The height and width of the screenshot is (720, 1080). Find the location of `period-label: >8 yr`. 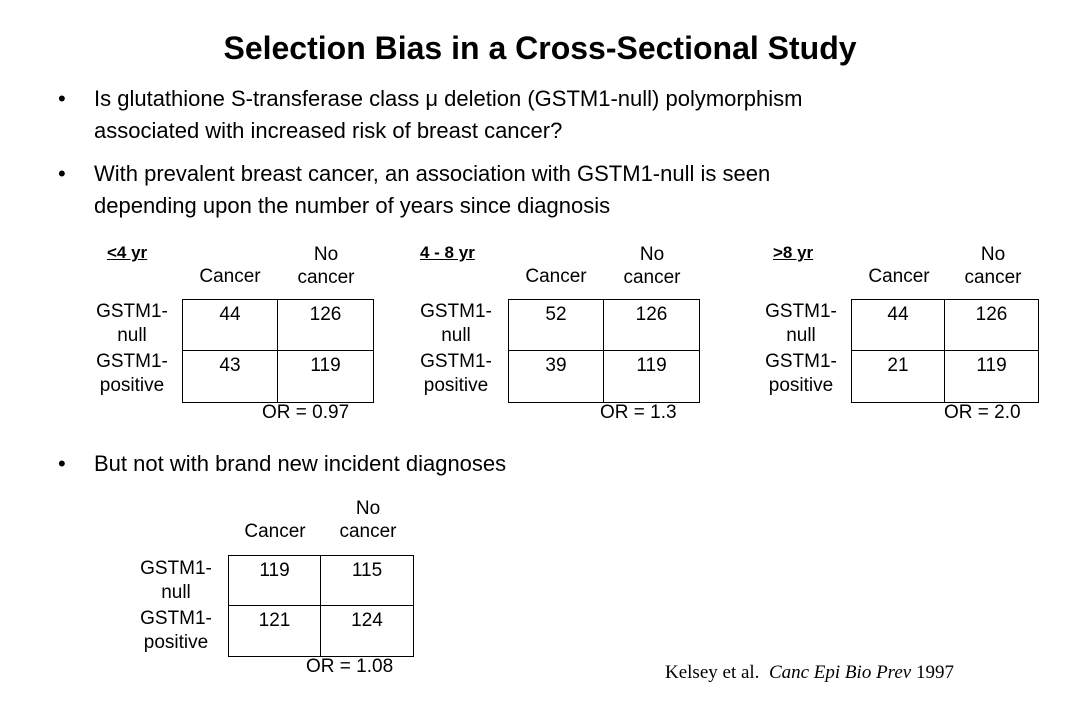

period-label: >8 yr is located at coordinates (793, 252).